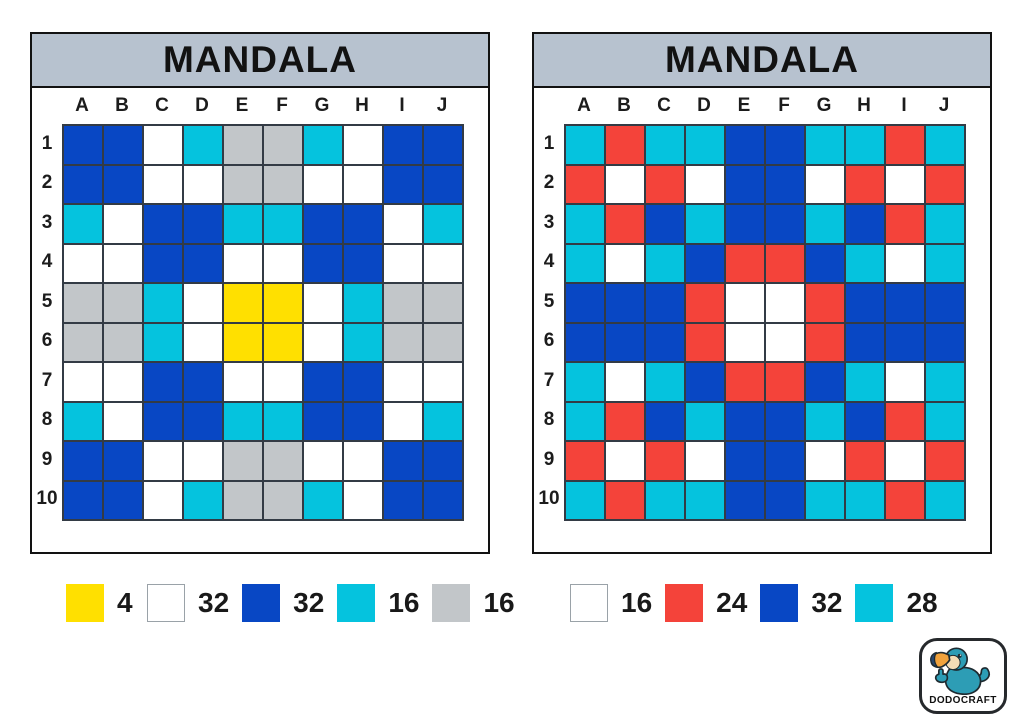  What do you see at coordinates (443, 342) in the screenshot?
I see `grid-cell-j6` at bounding box center [443, 342].